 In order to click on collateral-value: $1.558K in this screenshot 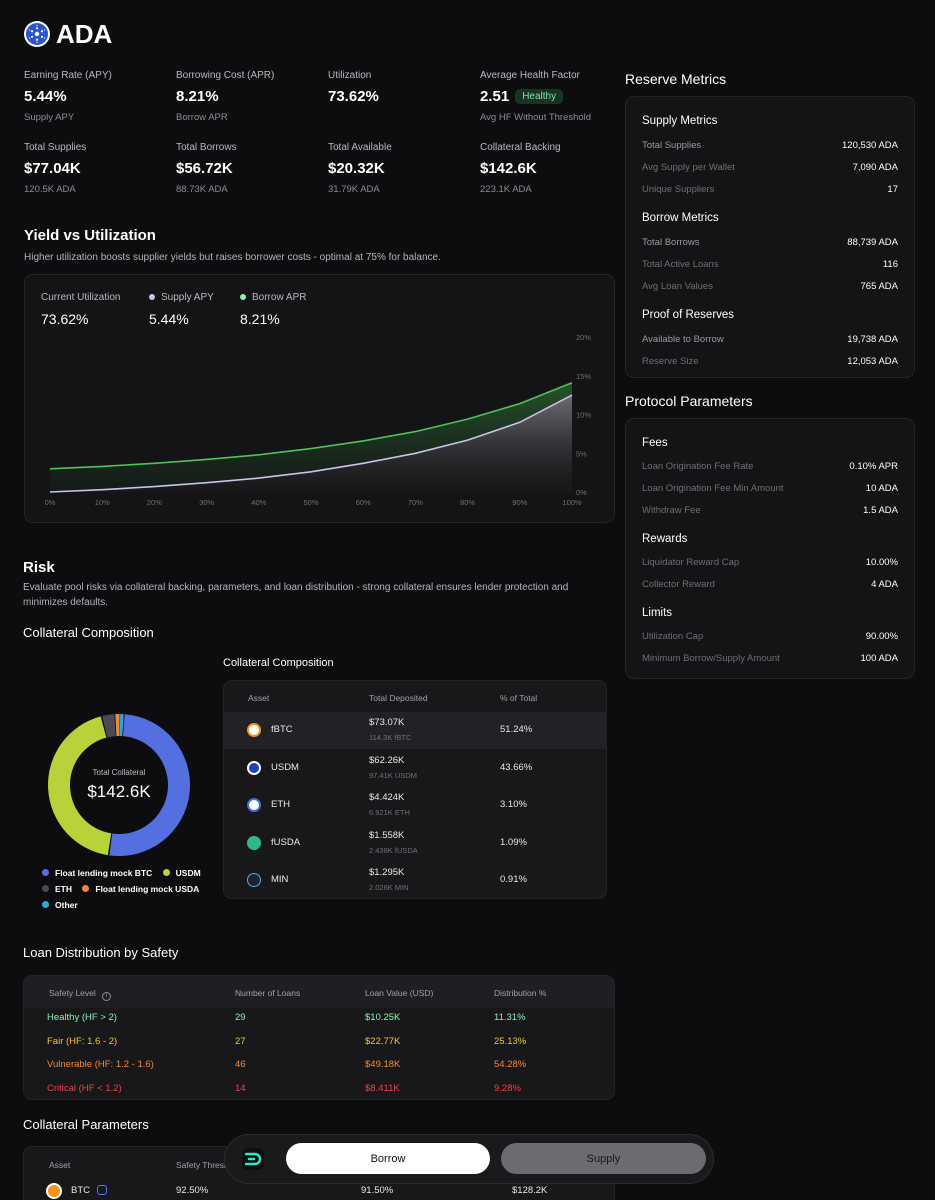, I will do `click(387, 835)`.